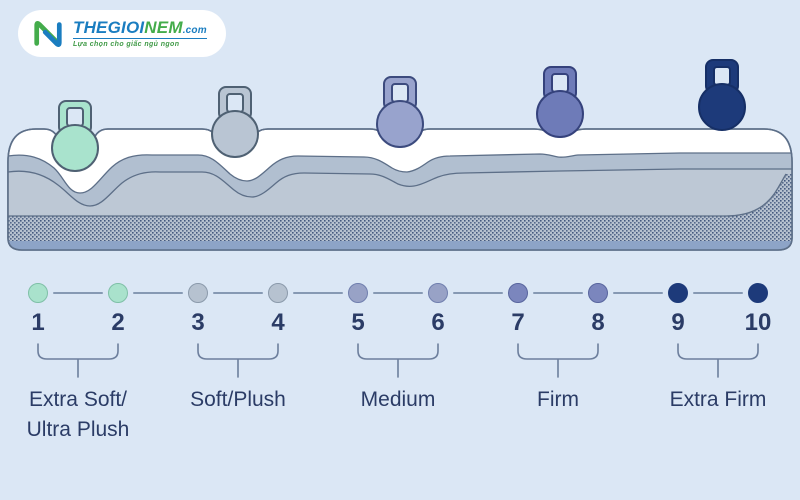  Describe the element at coordinates (194, 30) in the screenshot. I see `brand-suffix: .com` at that location.